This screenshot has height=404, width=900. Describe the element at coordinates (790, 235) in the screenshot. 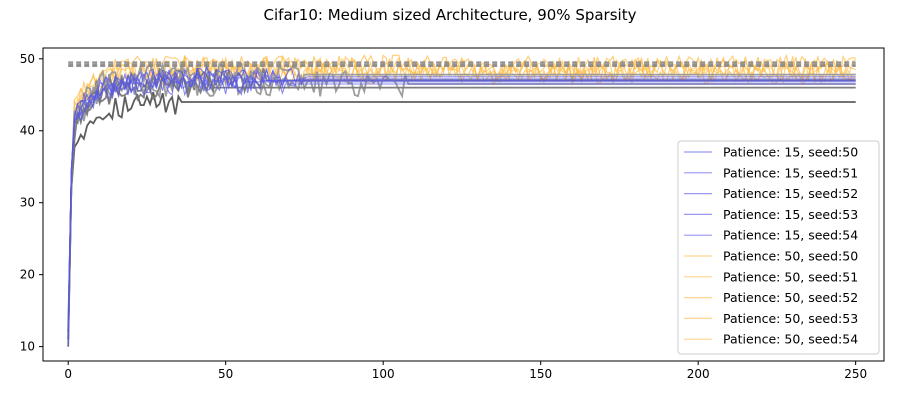

I see `legend-label-5: Patience: 15, seed:54` at that location.